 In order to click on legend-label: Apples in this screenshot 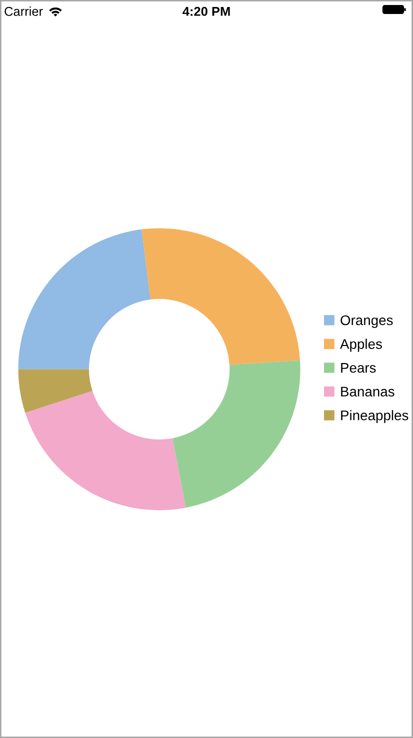, I will do `click(361, 345)`.